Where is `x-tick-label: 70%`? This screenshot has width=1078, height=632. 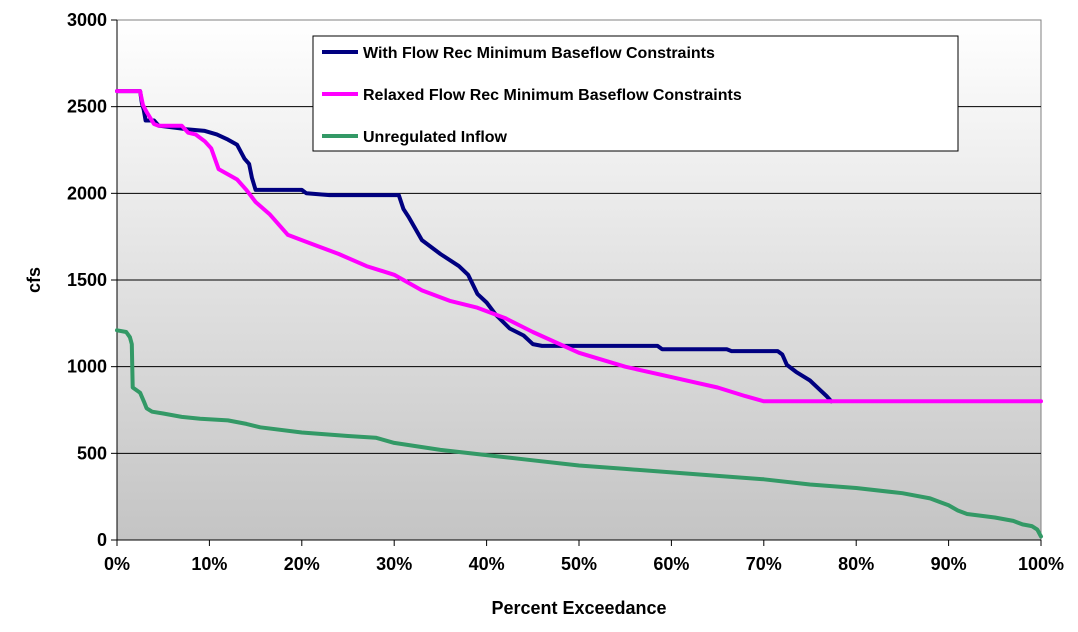
x-tick-label: 70% is located at coordinates (764, 564).